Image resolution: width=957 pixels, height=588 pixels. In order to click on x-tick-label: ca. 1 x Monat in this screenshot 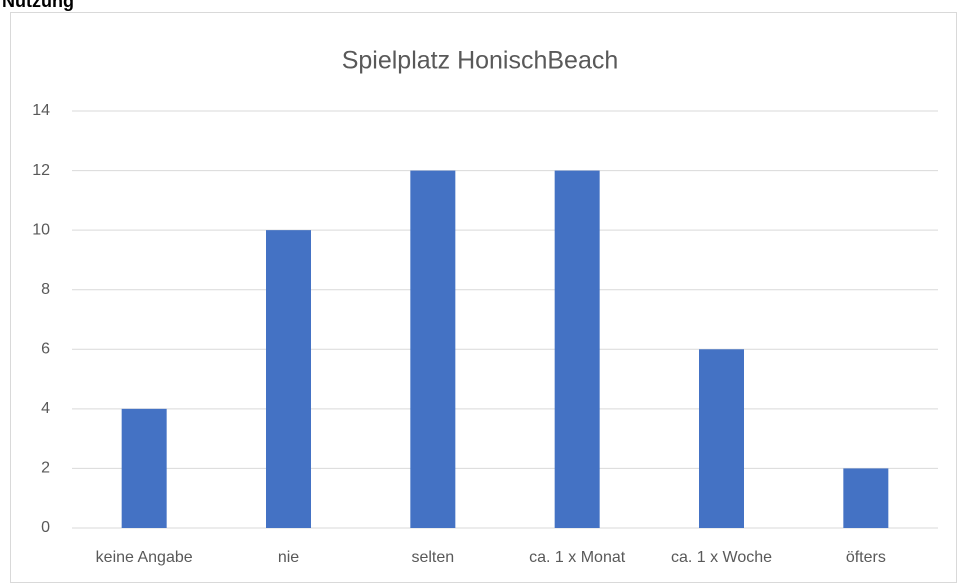, I will do `click(577, 557)`.